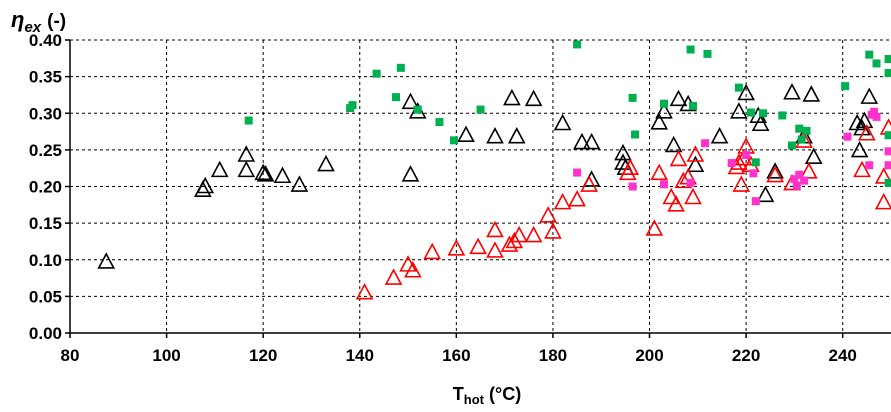 This screenshot has width=891, height=412. I want to click on y-tick-label: 0.20, so click(45, 187).